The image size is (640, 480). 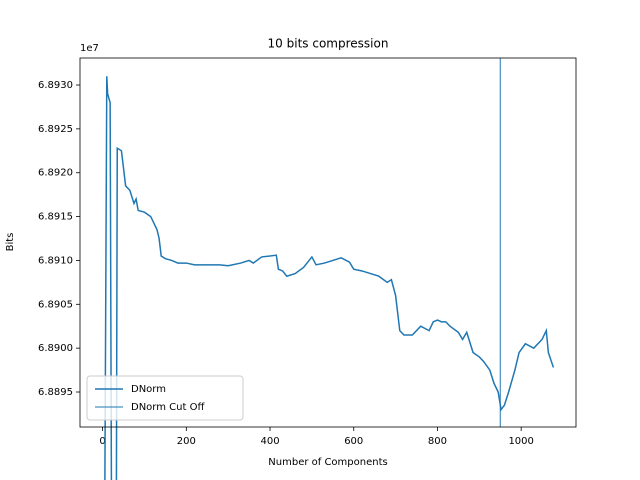 I want to click on x-tick-label: 1000, so click(x=520, y=441).